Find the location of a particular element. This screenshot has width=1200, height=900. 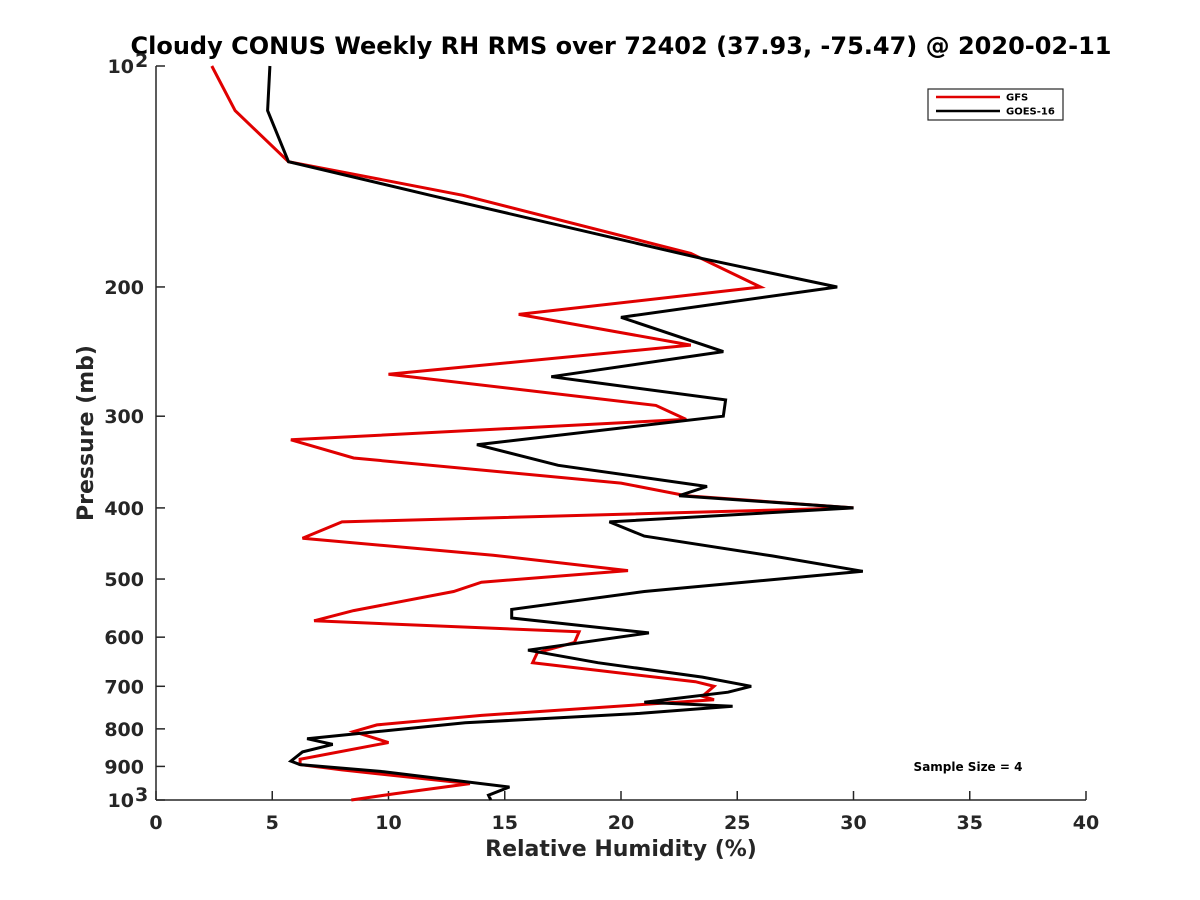

y-tick-exponent: 3 is located at coordinates (141, 795).